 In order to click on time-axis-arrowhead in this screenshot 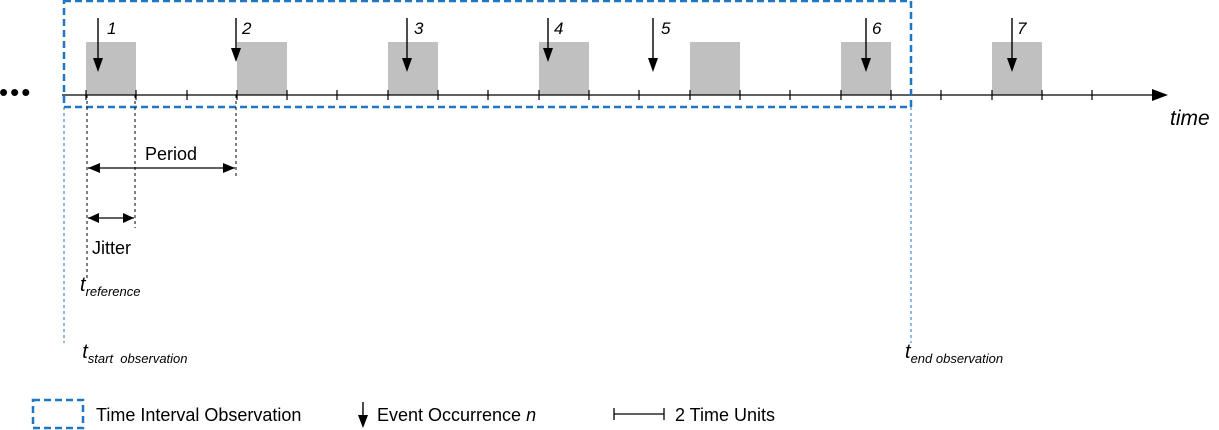, I will do `click(1160, 95)`.